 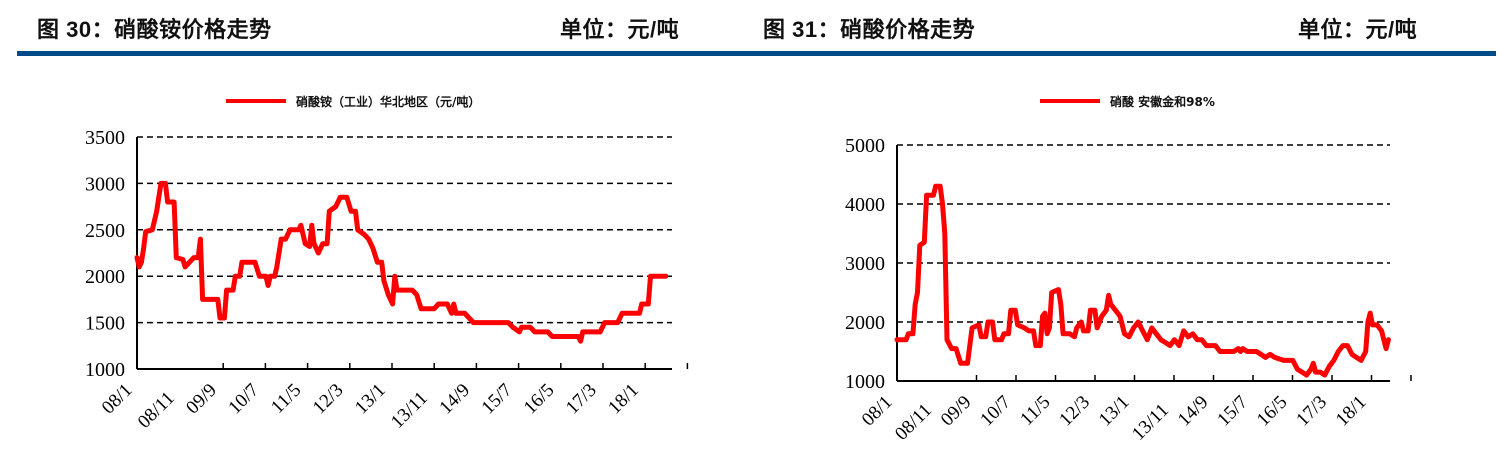 I want to click on figure-31-unit: 单位：元/吨, so click(x=1358, y=29).